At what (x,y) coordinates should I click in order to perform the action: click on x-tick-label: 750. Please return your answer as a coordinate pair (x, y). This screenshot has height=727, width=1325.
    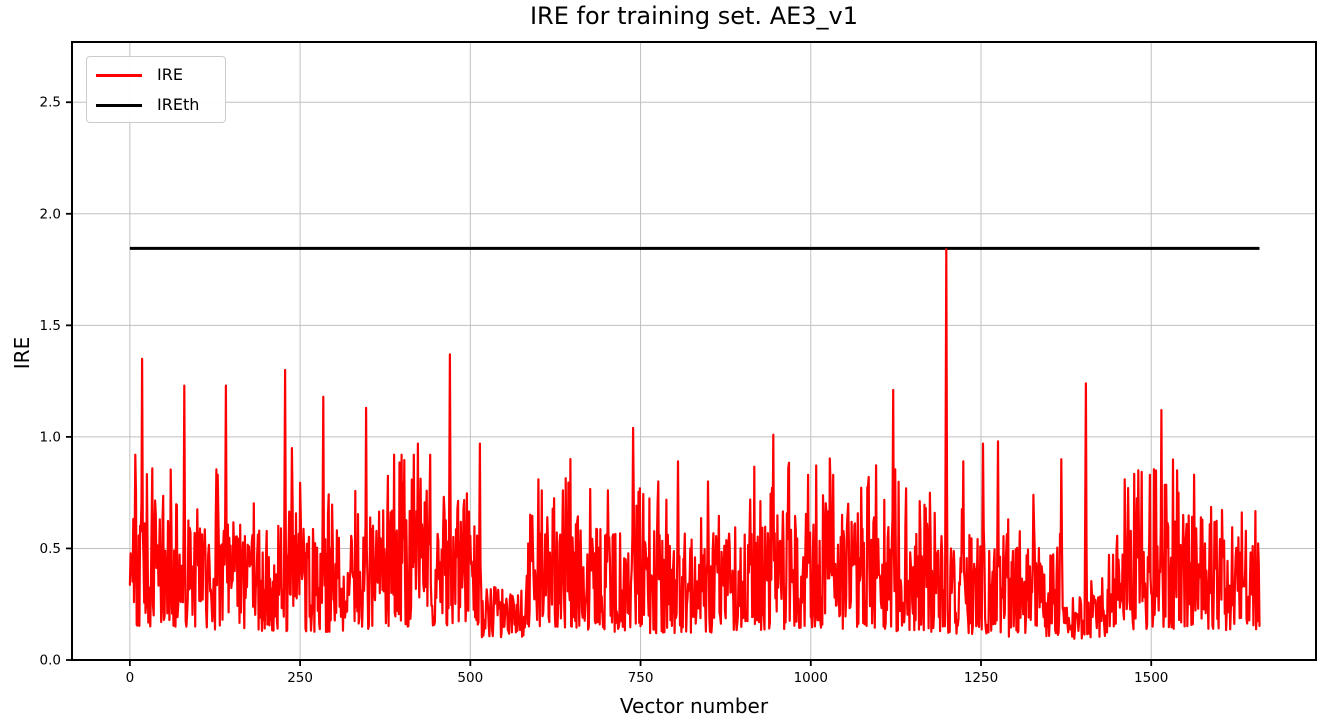
    Looking at the image, I should click on (641, 678).